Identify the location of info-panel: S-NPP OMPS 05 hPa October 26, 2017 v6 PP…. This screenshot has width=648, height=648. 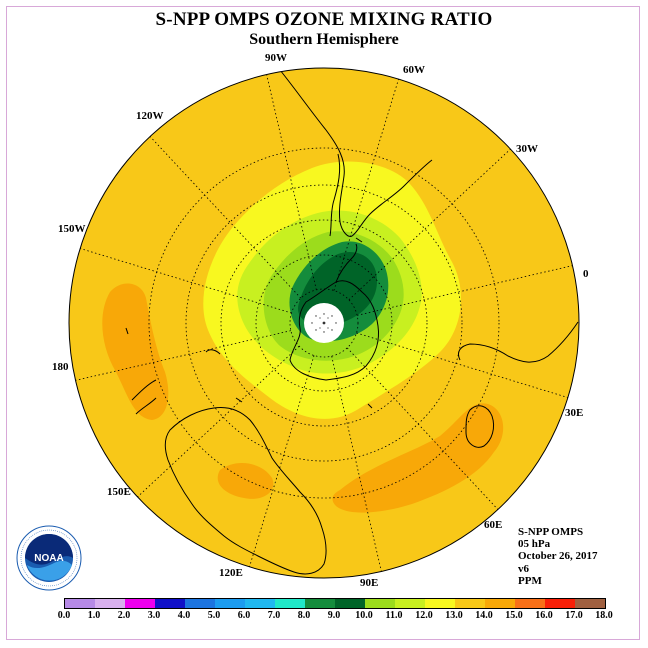
(558, 556).